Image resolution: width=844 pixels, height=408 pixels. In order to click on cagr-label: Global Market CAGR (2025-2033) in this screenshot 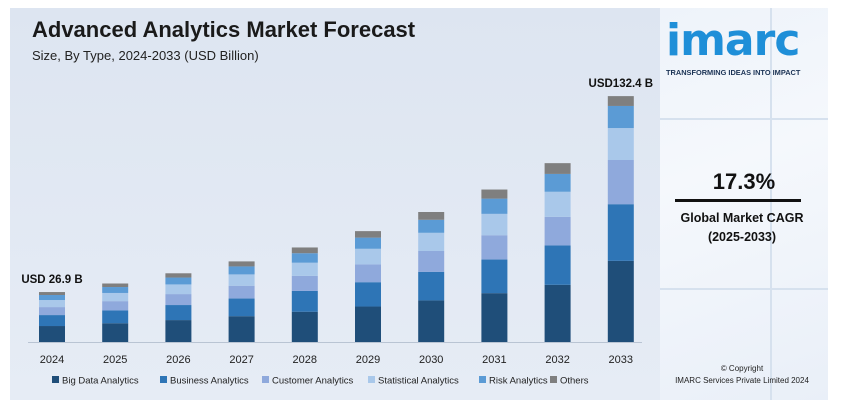, I will do `click(742, 228)`.